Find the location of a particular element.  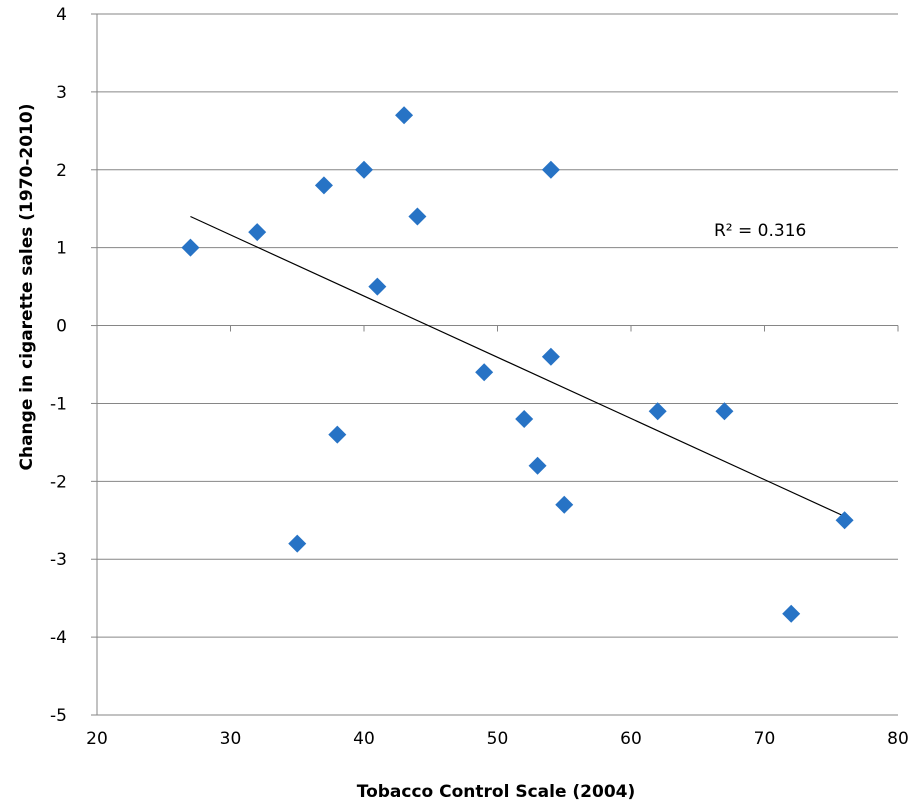

y-tick-label: -1 is located at coordinates (58, 404).